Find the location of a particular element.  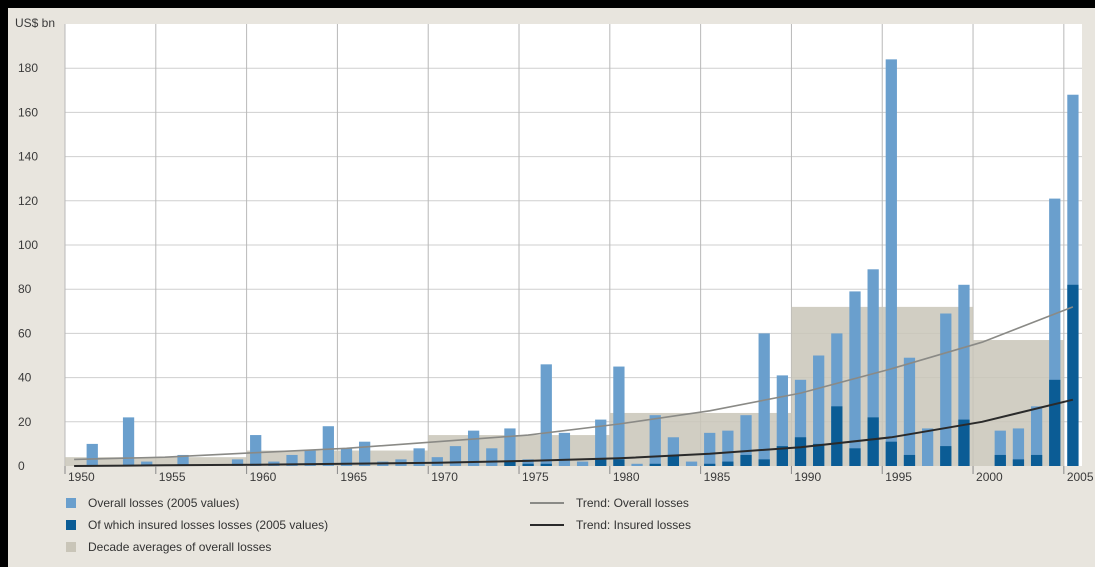

trend-insured-line is located at coordinates (574, 432).